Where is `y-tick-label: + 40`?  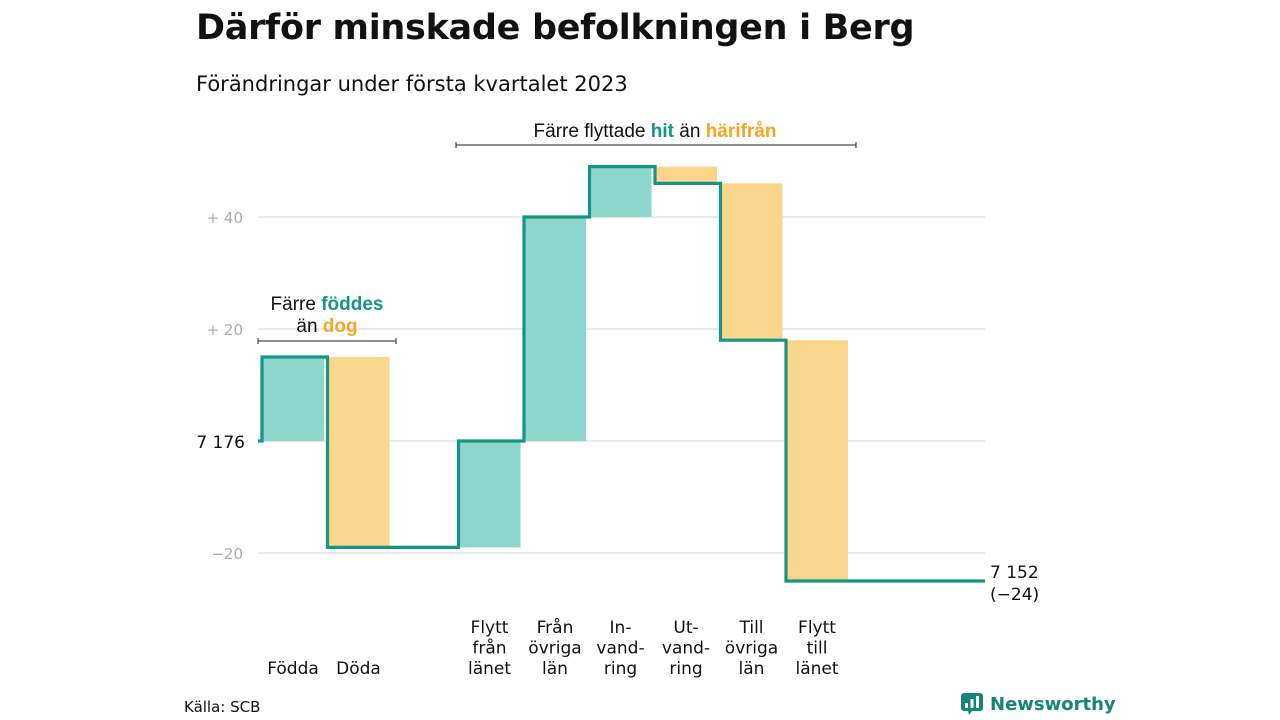
y-tick-label: + 40 is located at coordinates (225, 218).